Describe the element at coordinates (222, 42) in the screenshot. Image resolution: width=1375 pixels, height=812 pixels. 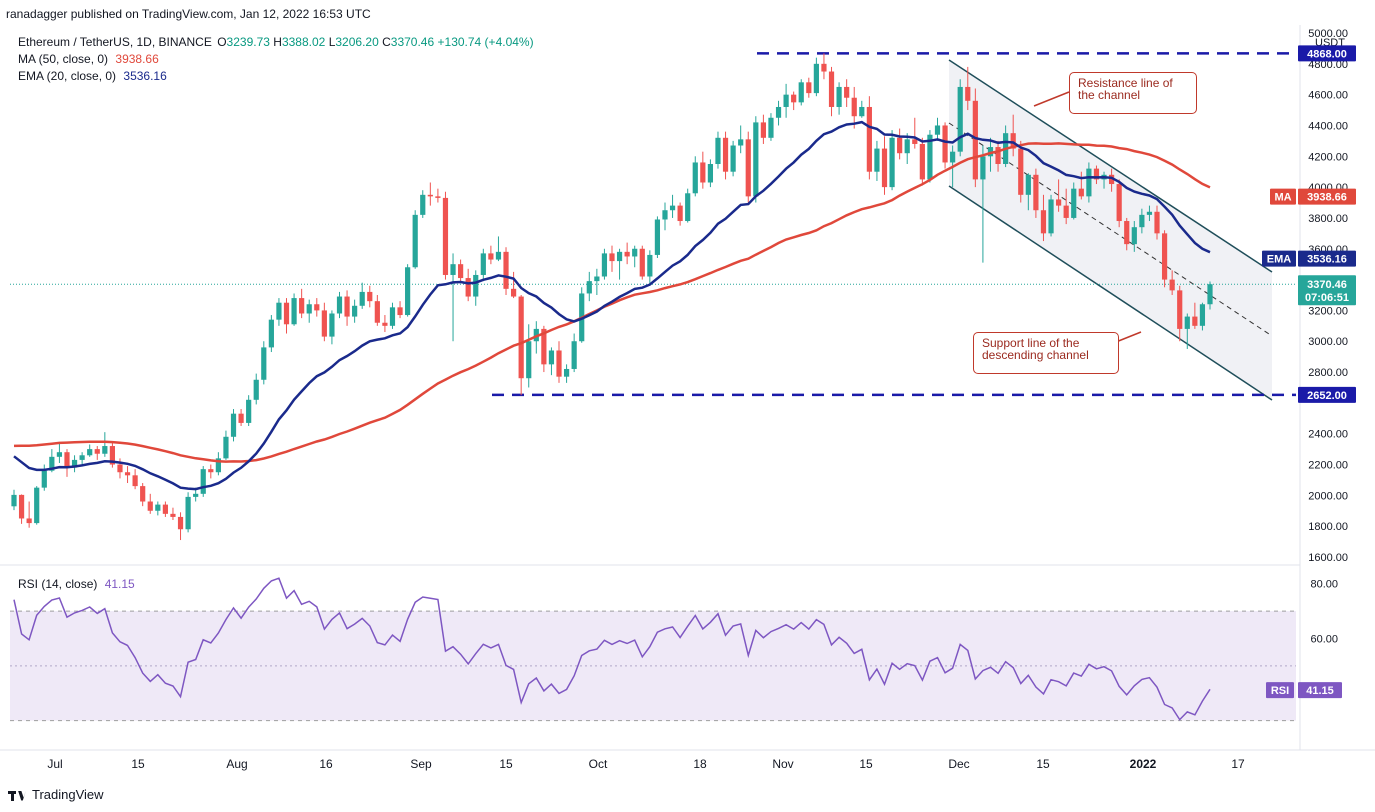
I see `open-label: O` at that location.